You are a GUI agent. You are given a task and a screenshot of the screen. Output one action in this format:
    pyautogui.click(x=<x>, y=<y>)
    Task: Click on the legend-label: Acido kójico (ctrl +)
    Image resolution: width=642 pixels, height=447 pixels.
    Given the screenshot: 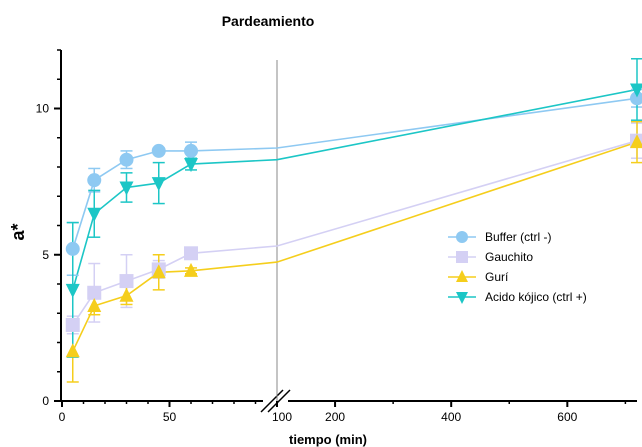 What is the action you would take?
    pyautogui.click(x=536, y=297)
    